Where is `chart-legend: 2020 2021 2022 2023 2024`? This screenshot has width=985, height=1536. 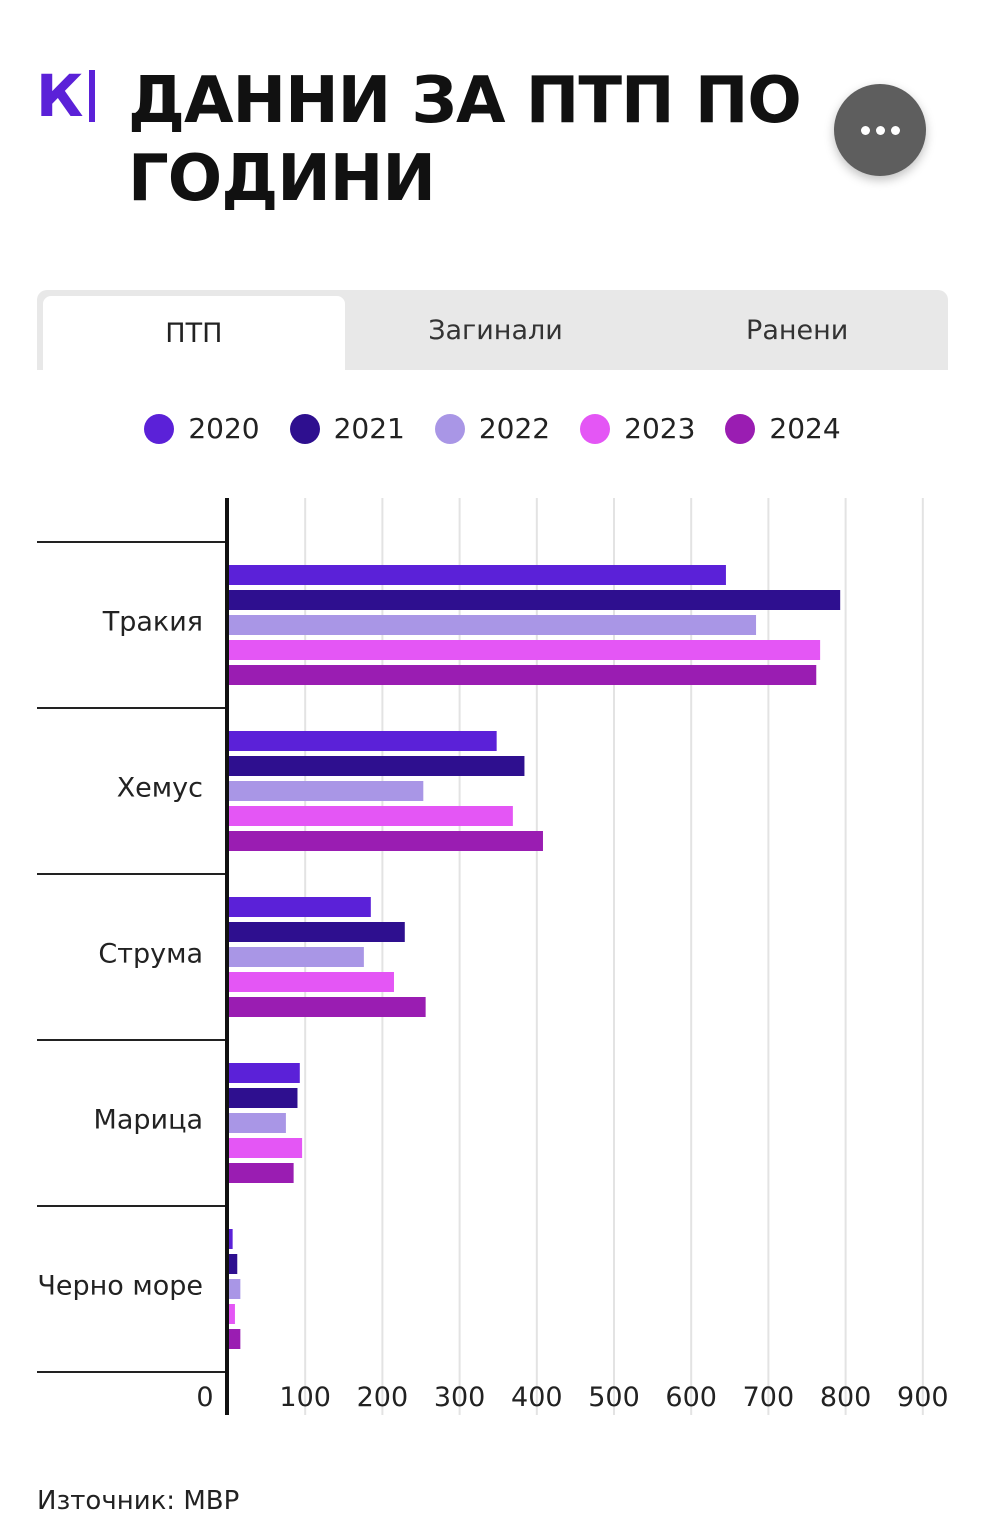
chart-legend: 2020 2021 2022 2023 2024 is located at coordinates (492, 428).